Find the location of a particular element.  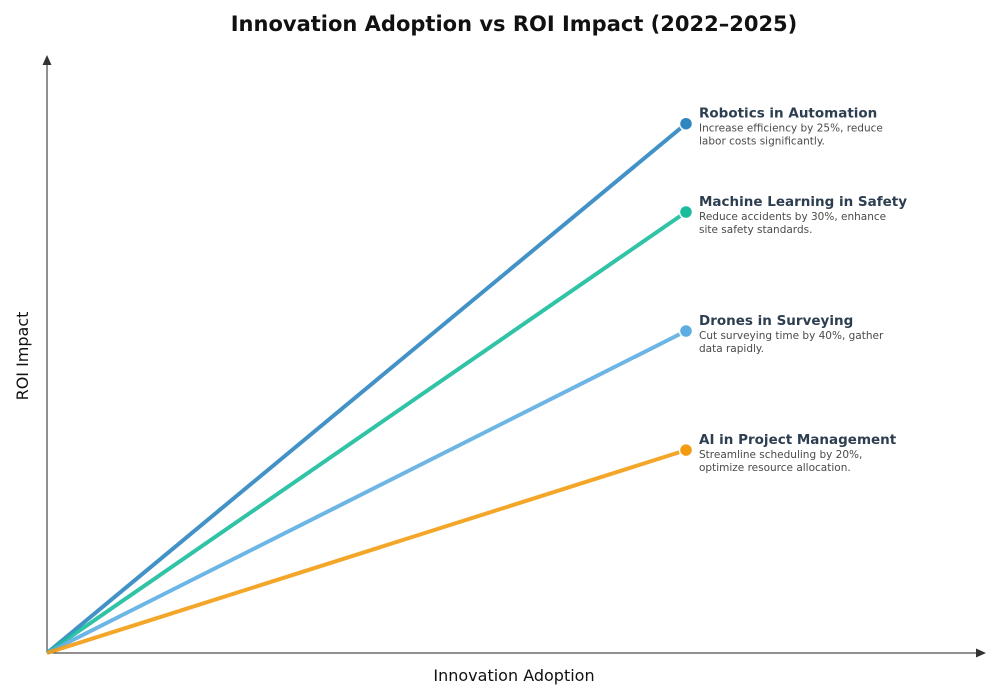

series-description-line: data rapidly. is located at coordinates (731, 349).